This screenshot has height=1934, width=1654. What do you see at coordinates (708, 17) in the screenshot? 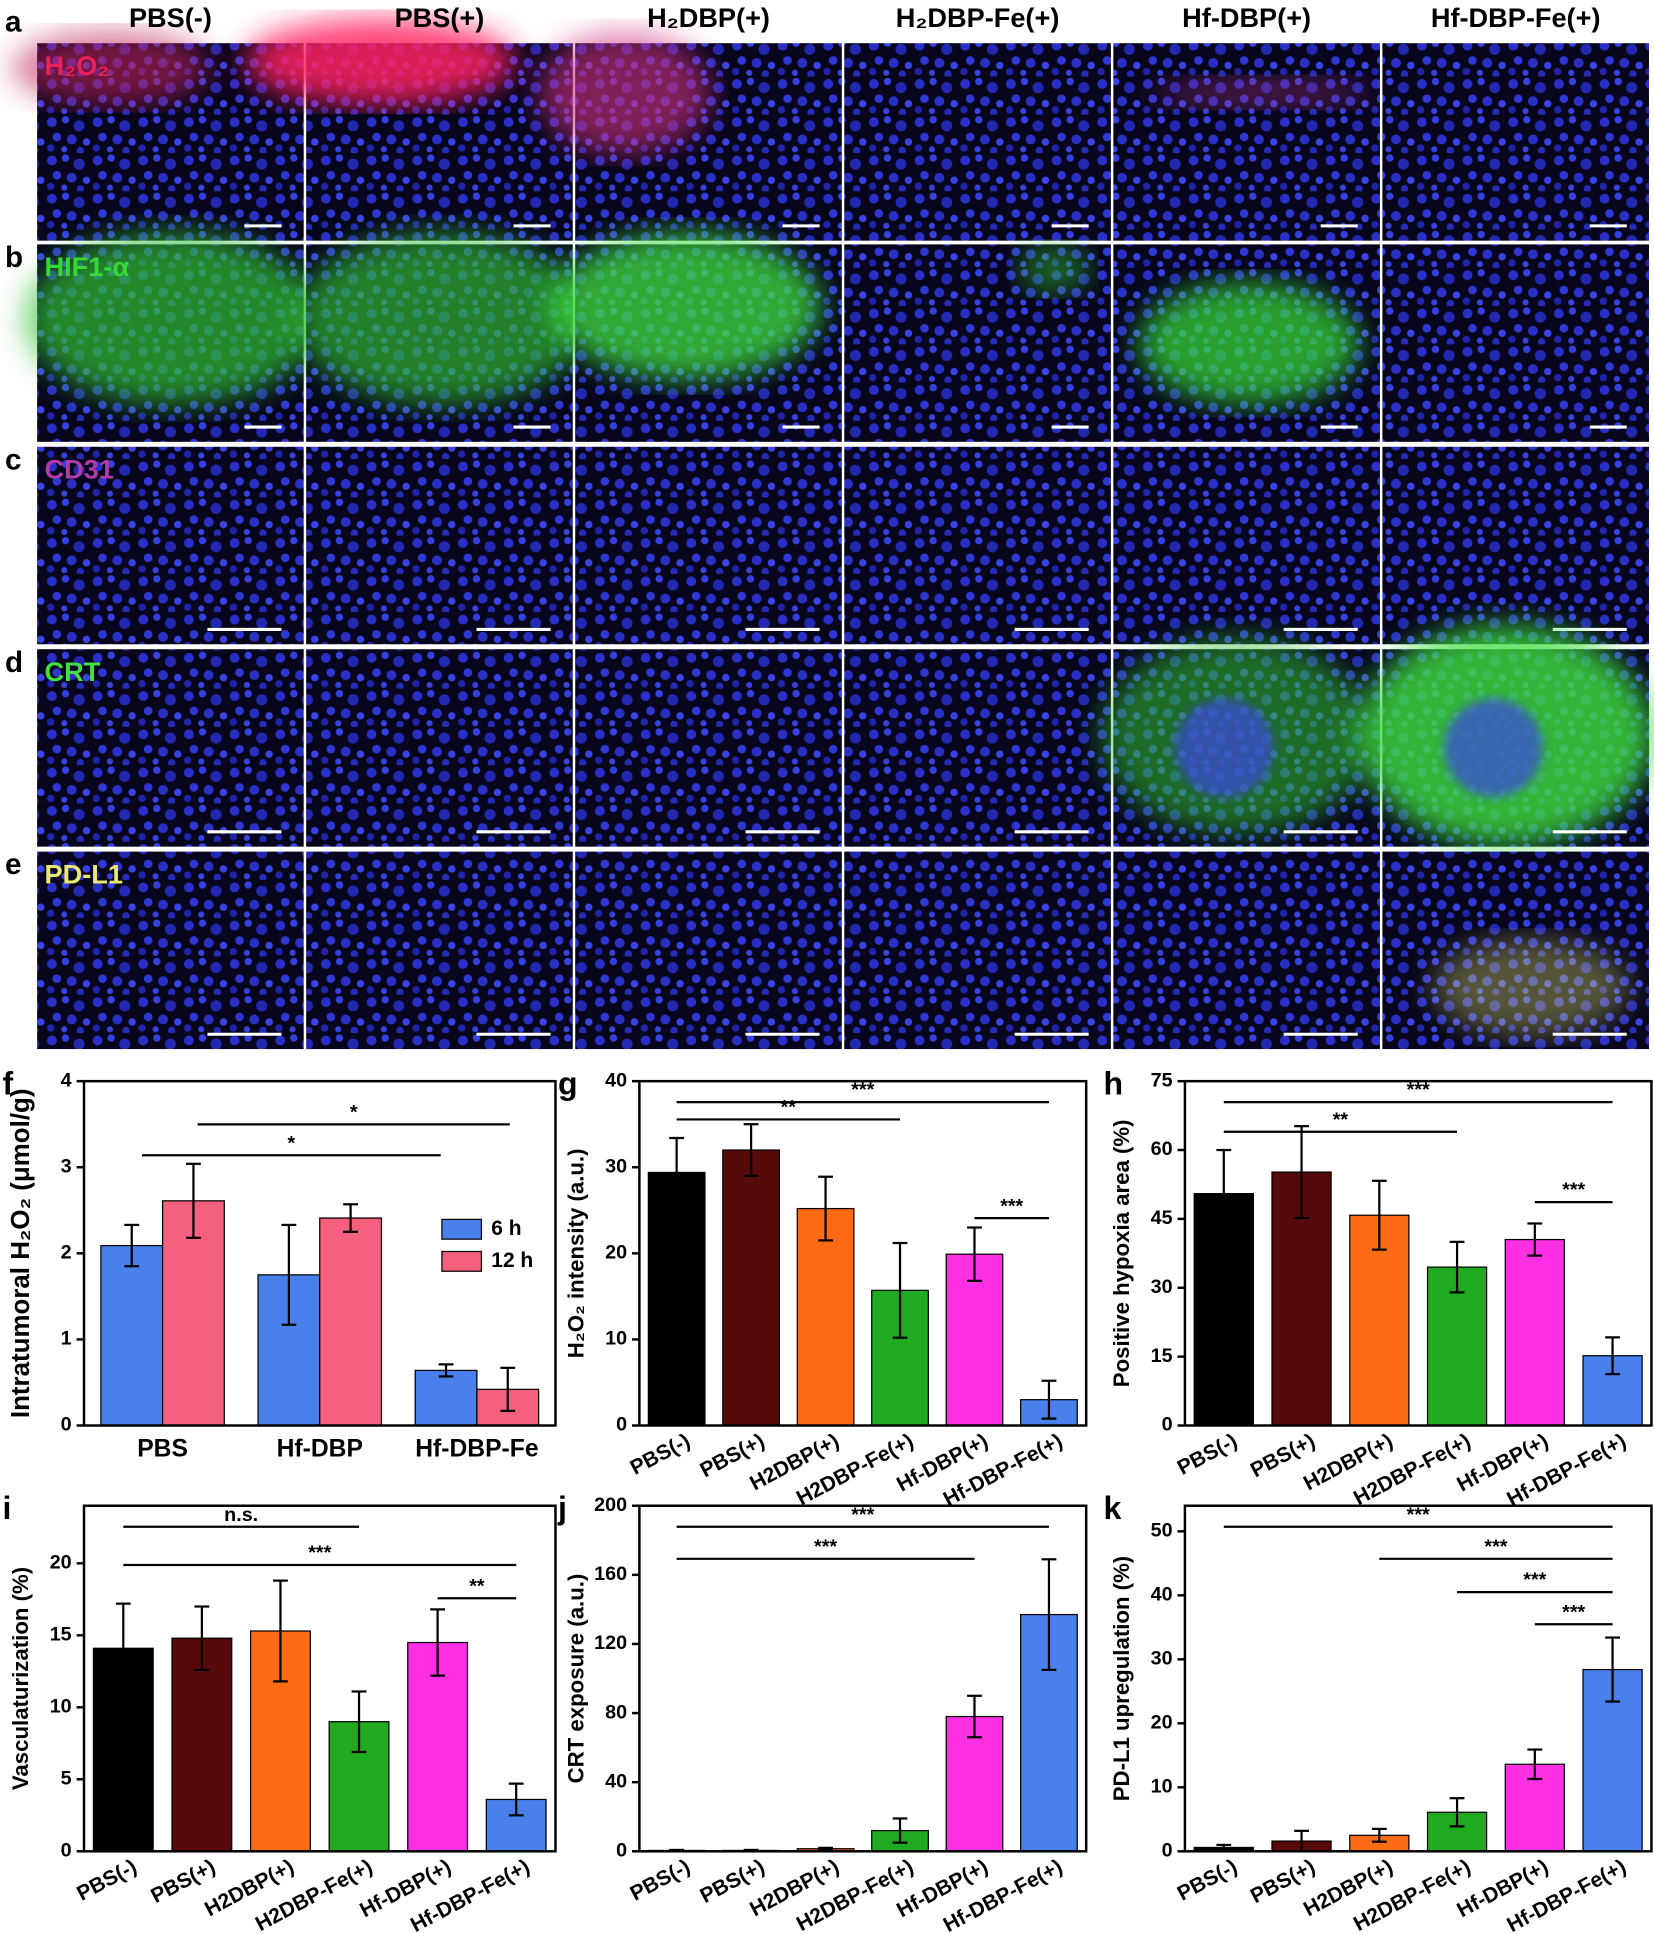
I see `column-header: H₂DBP(+)` at bounding box center [708, 17].